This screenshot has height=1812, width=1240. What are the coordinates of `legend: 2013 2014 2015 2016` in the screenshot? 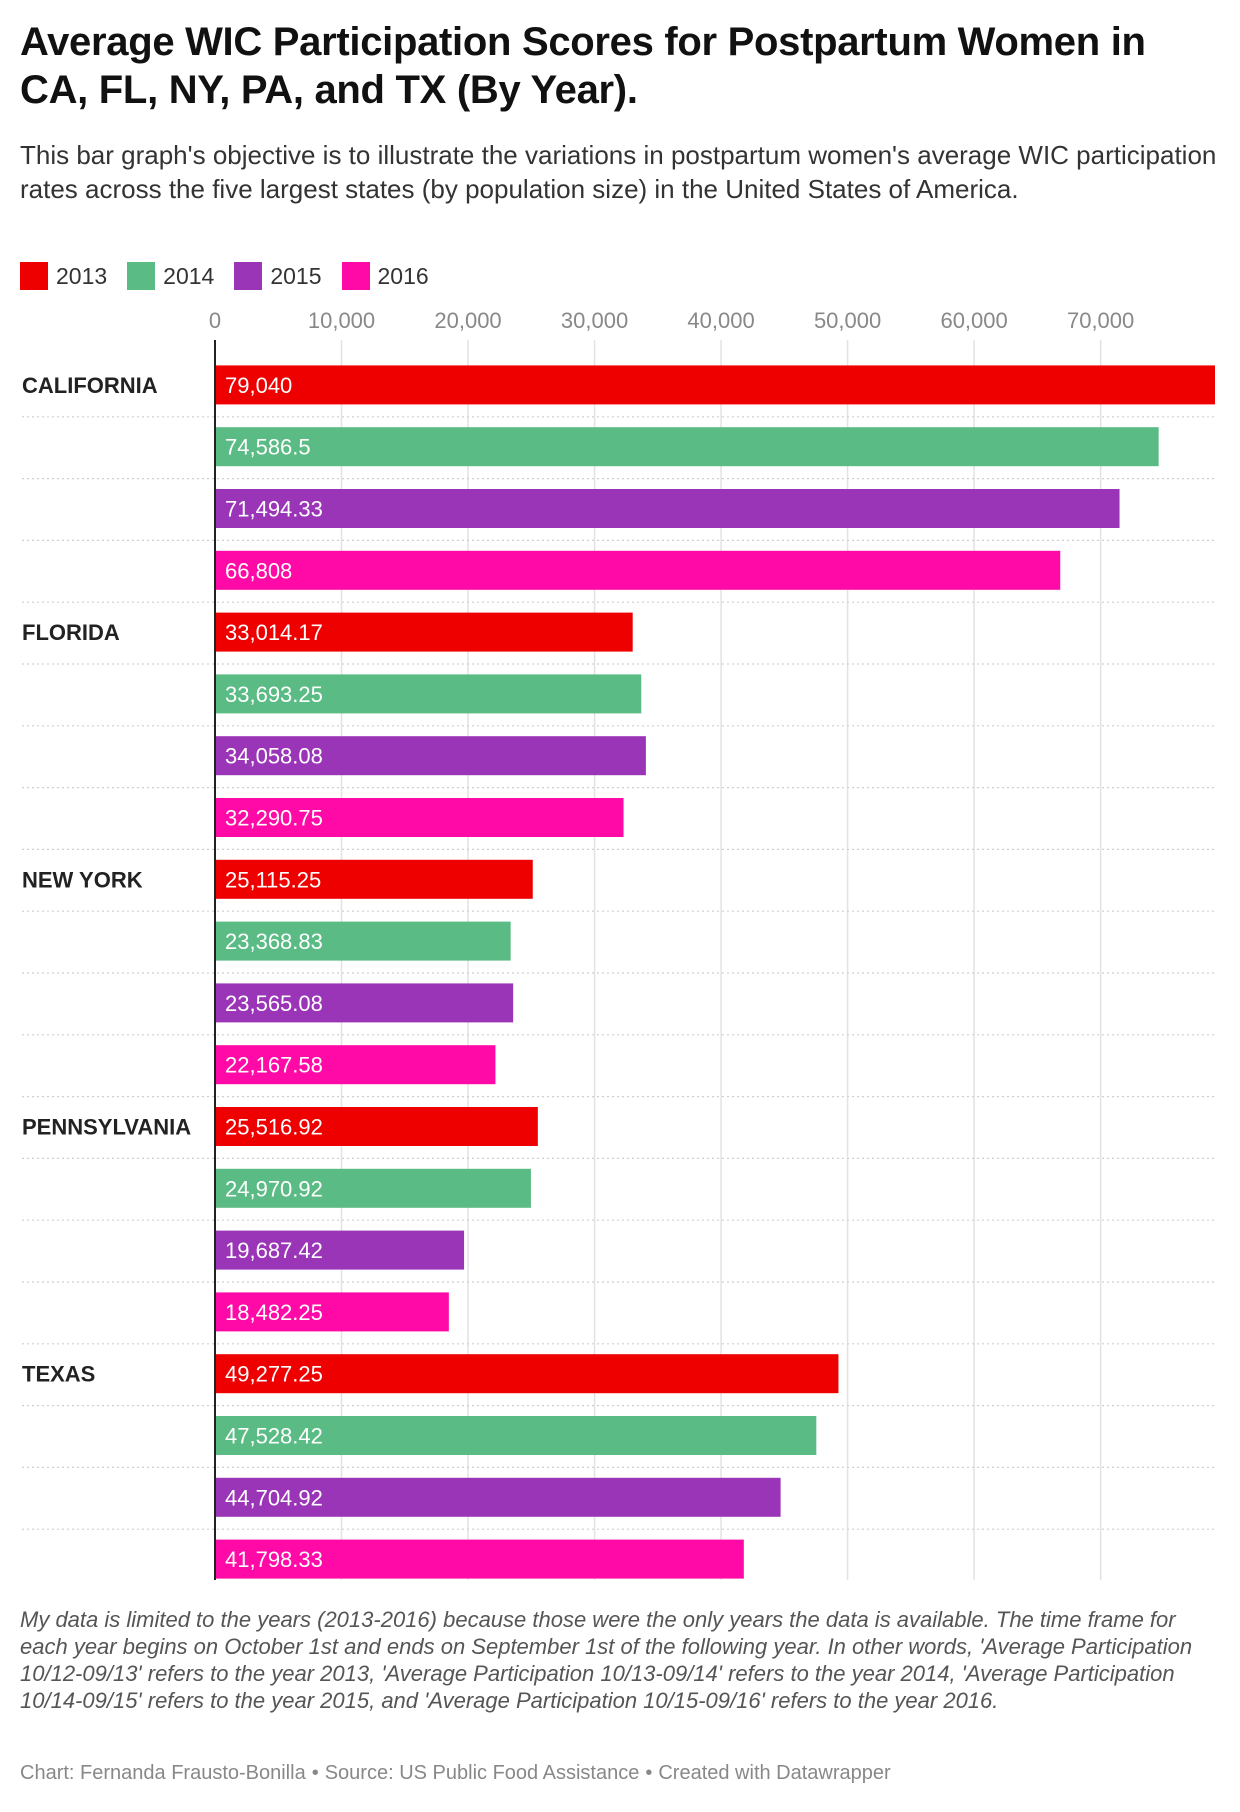 It's located at (224, 276).